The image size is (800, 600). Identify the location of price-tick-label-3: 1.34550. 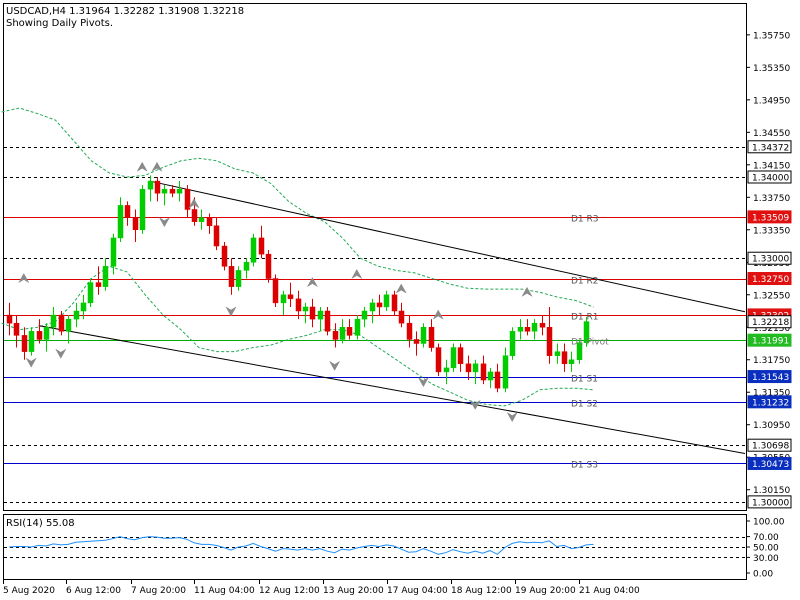
(771, 134).